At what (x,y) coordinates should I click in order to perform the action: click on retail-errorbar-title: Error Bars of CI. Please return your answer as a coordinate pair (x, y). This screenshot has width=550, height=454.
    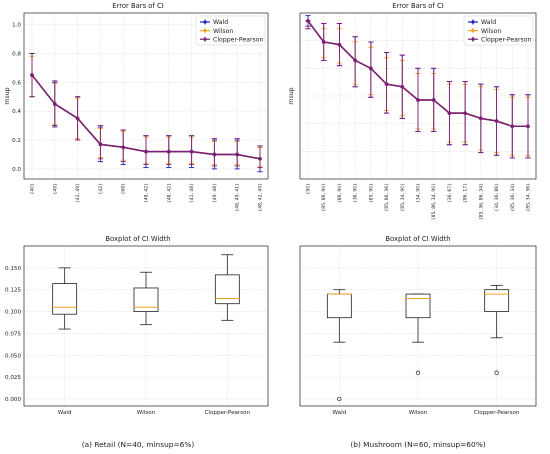
    Looking at the image, I should click on (138, 6).